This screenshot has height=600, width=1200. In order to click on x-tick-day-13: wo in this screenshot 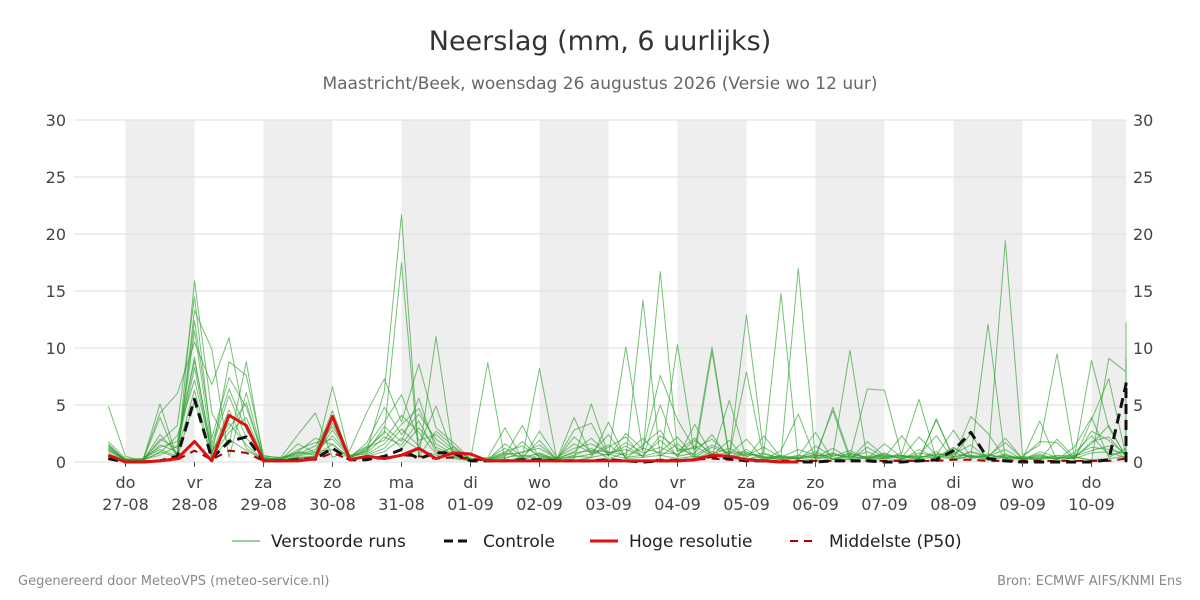, I will do `click(1022, 482)`.